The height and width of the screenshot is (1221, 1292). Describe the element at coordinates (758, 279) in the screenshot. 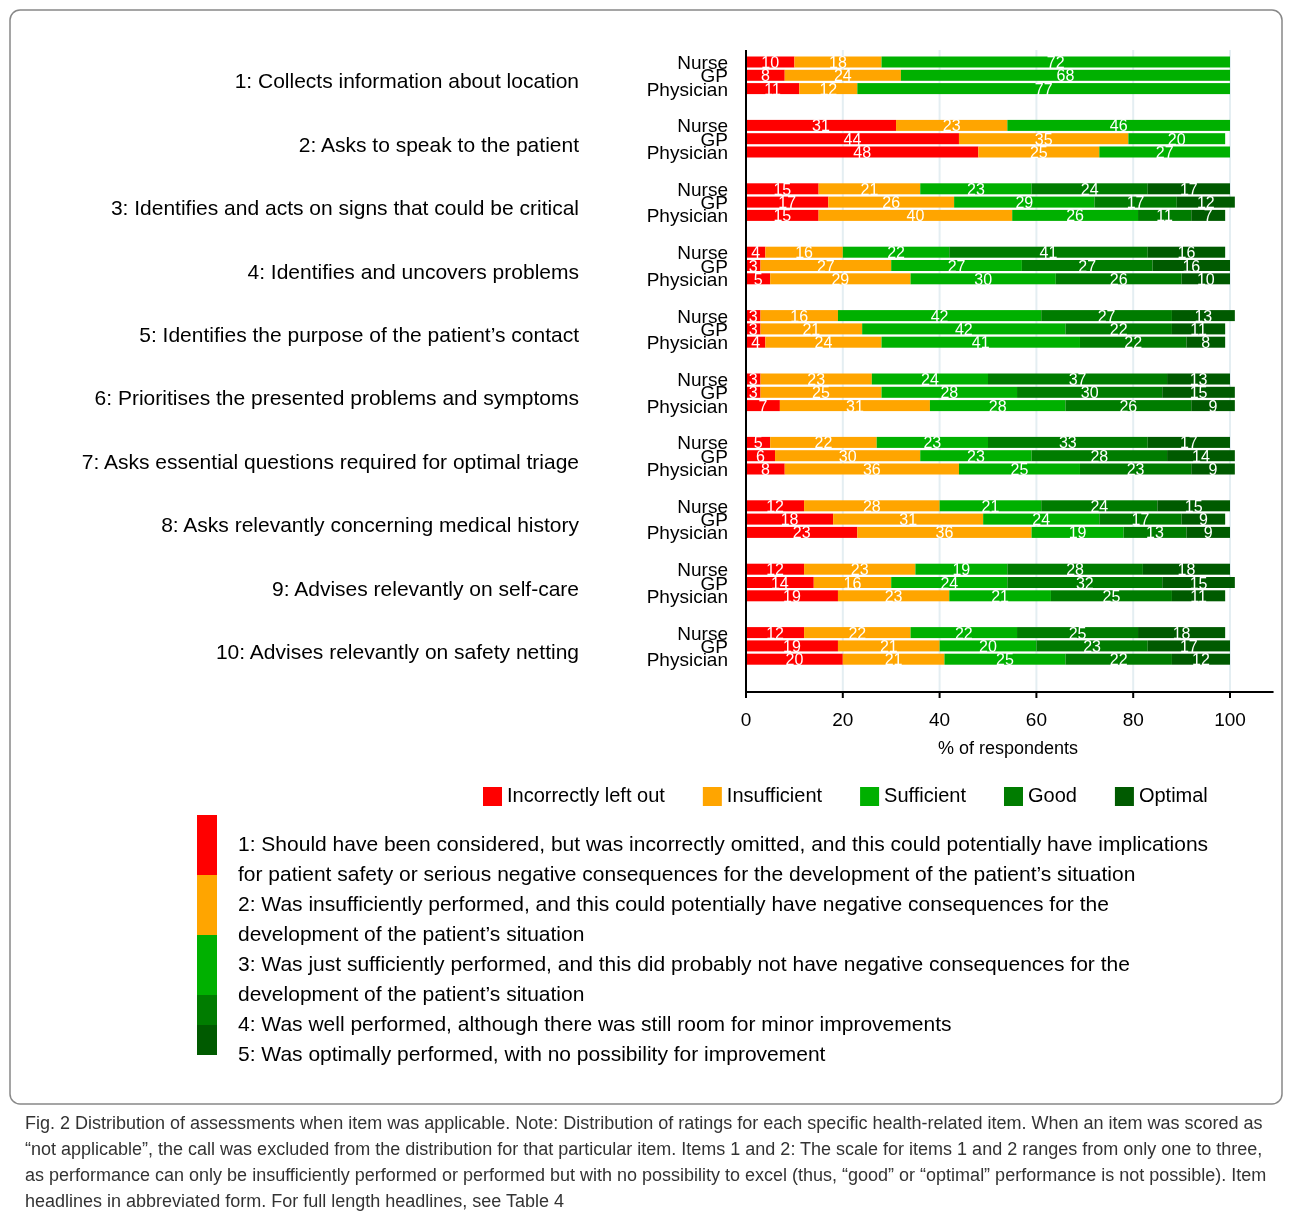

I see `data-label: 5` at that location.